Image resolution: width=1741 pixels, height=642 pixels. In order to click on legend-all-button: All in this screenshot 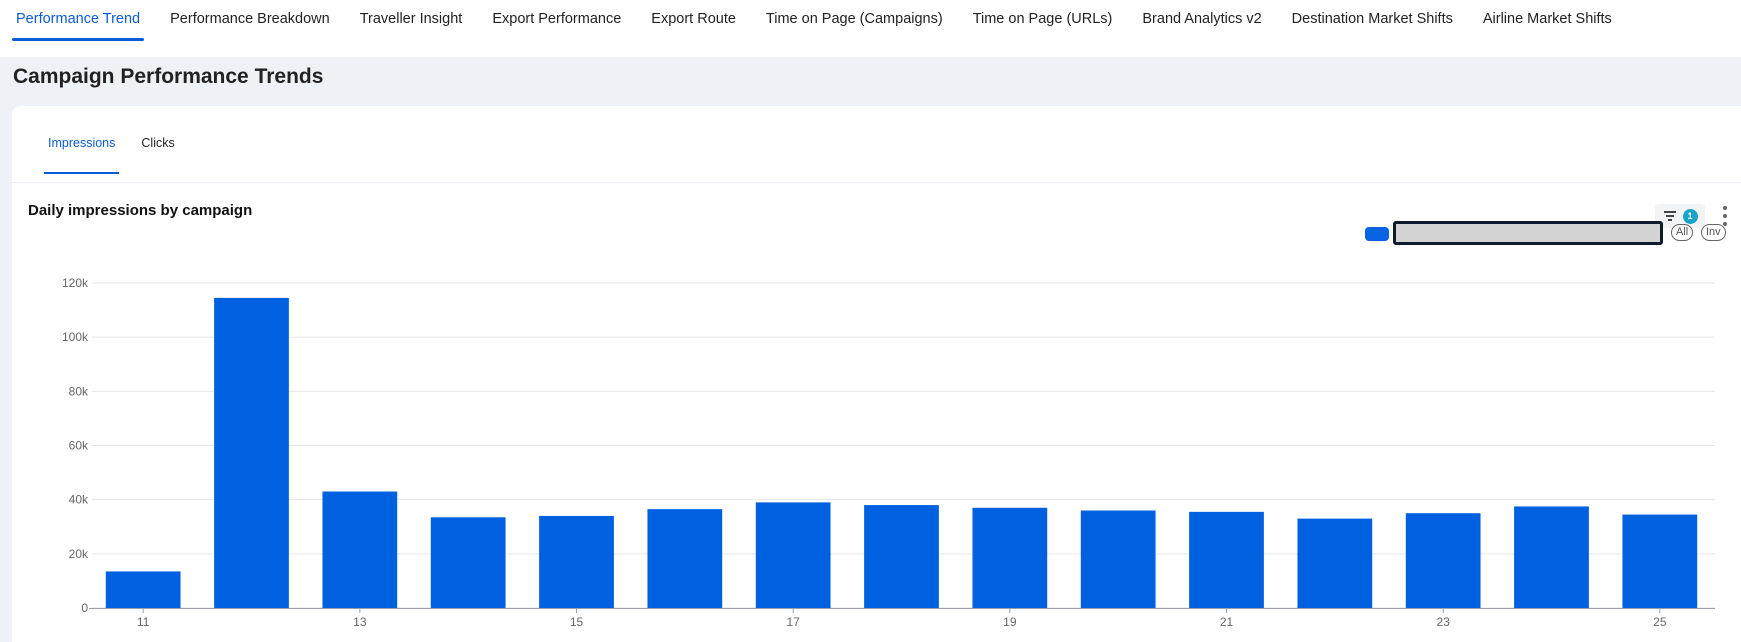, I will do `click(1682, 232)`.